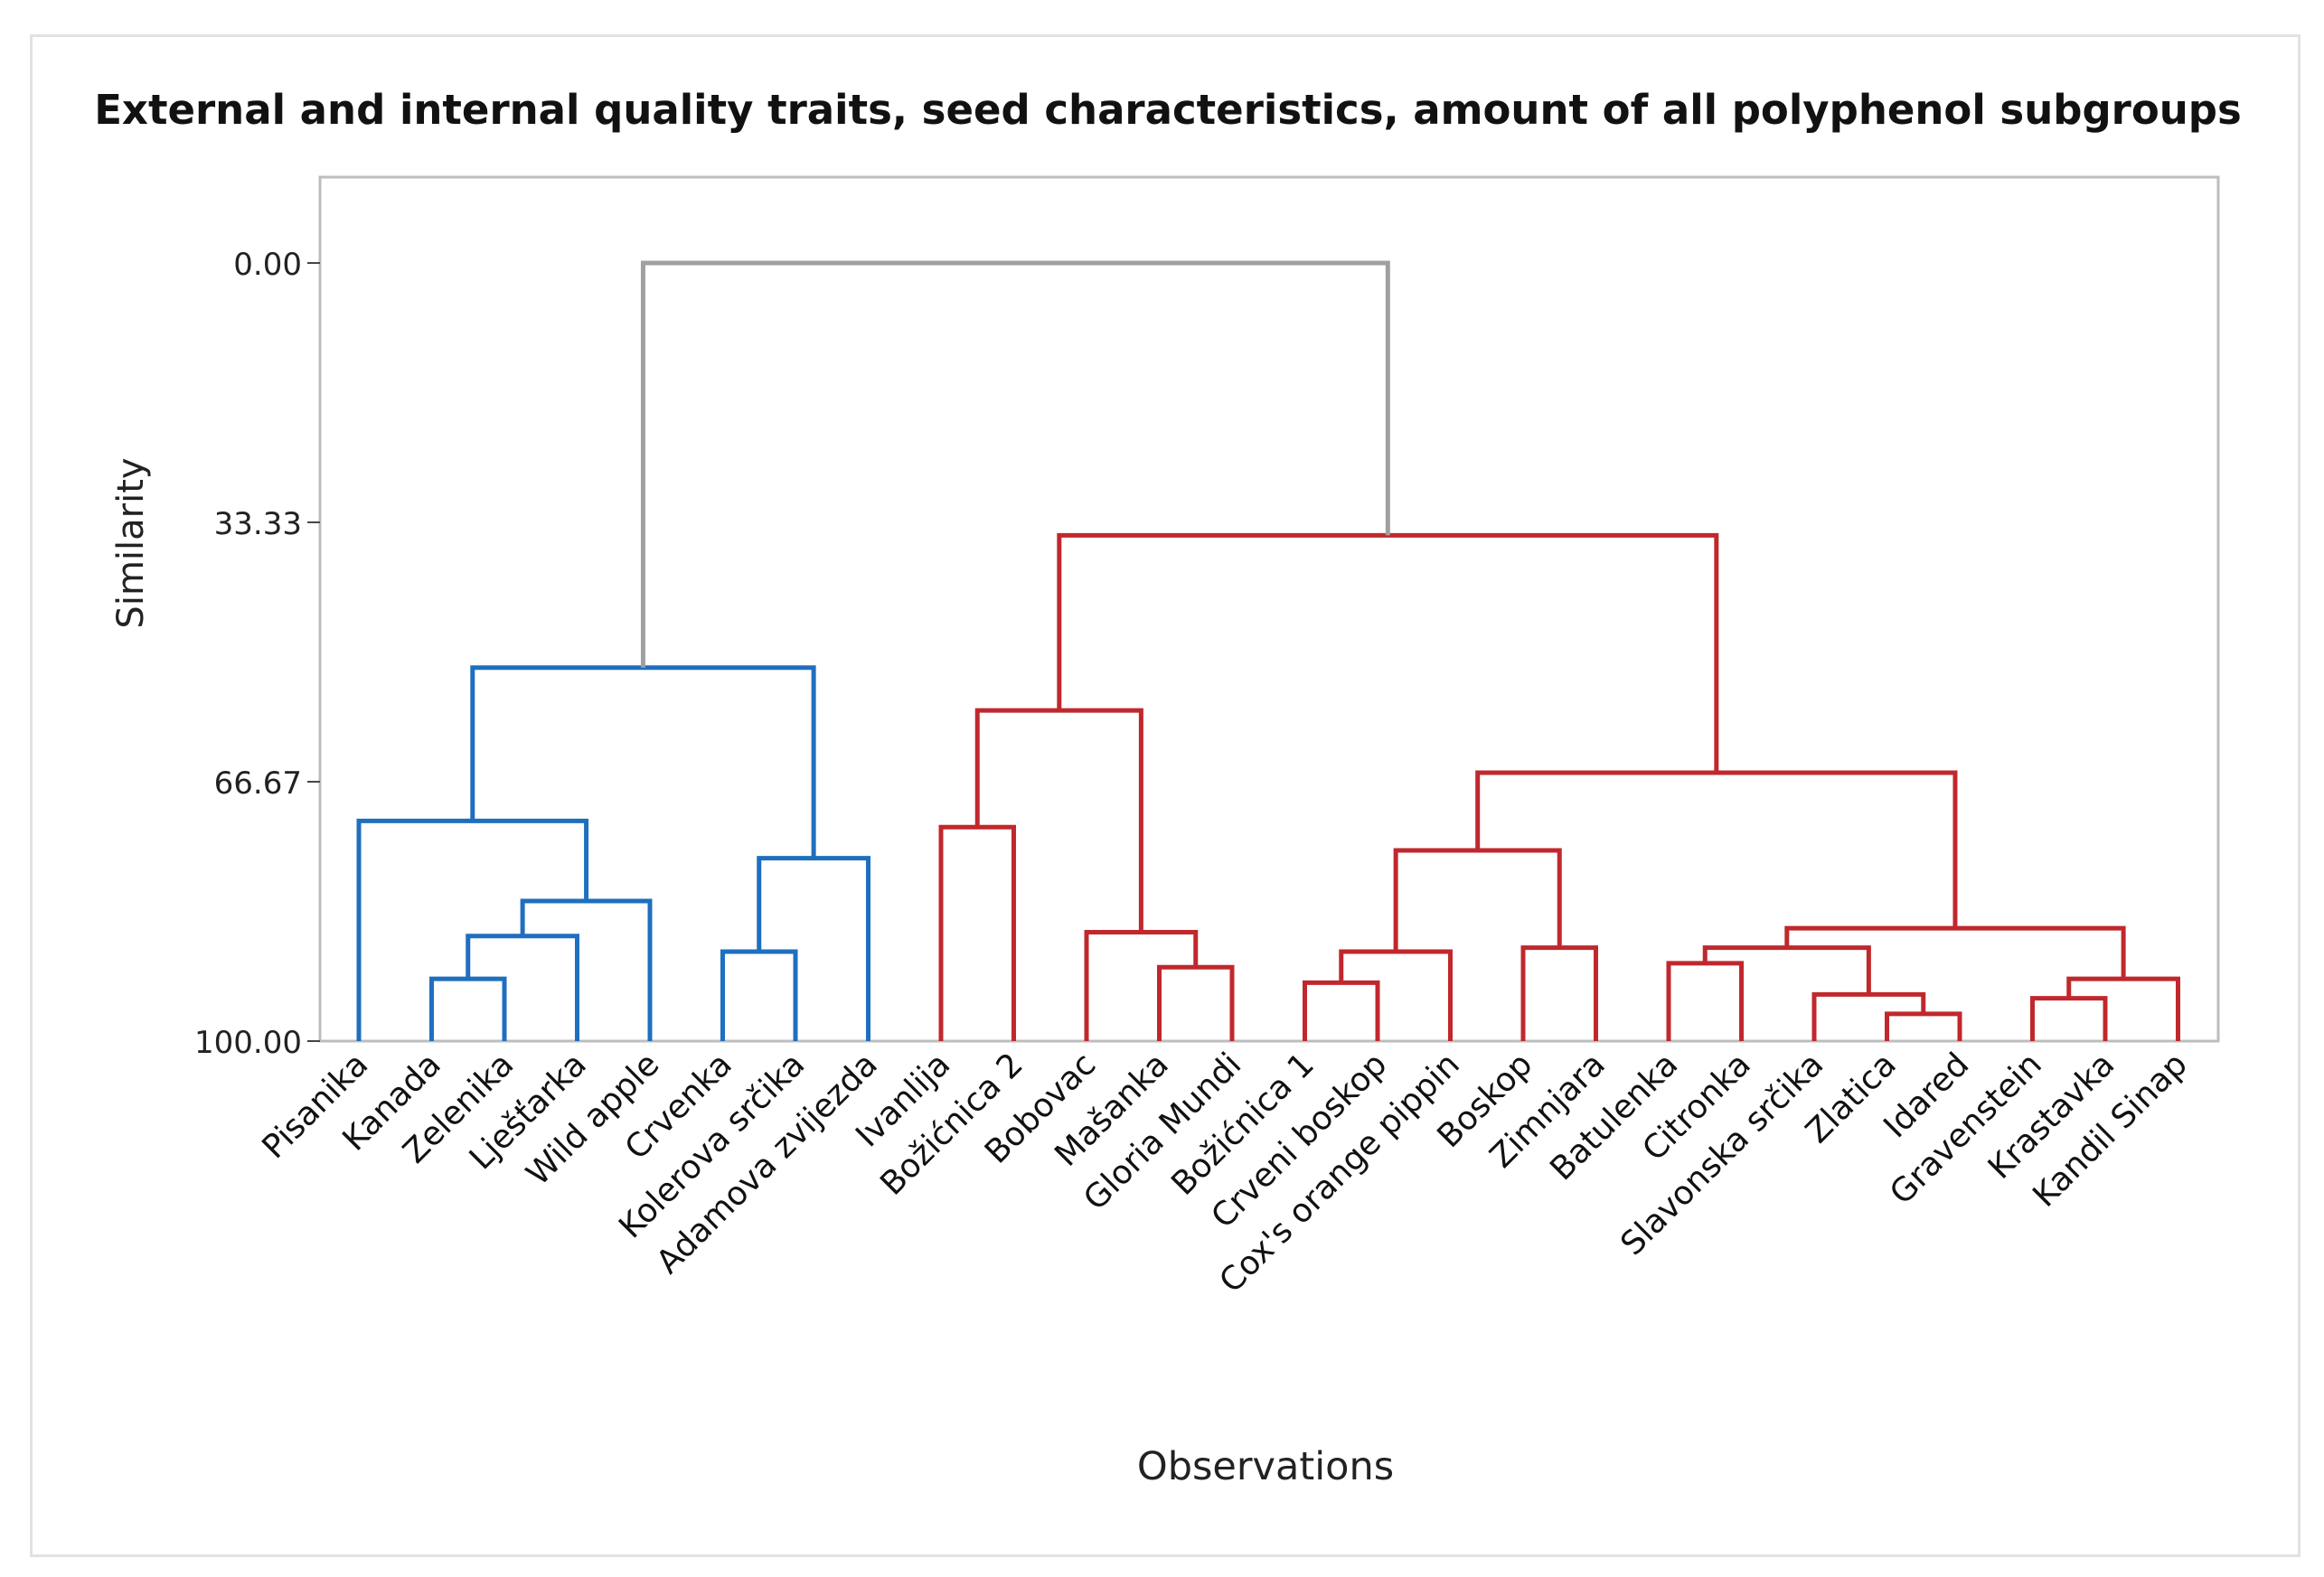 The image size is (2324, 1577). I want to click on y-tick-label: 100.00, so click(248, 1043).